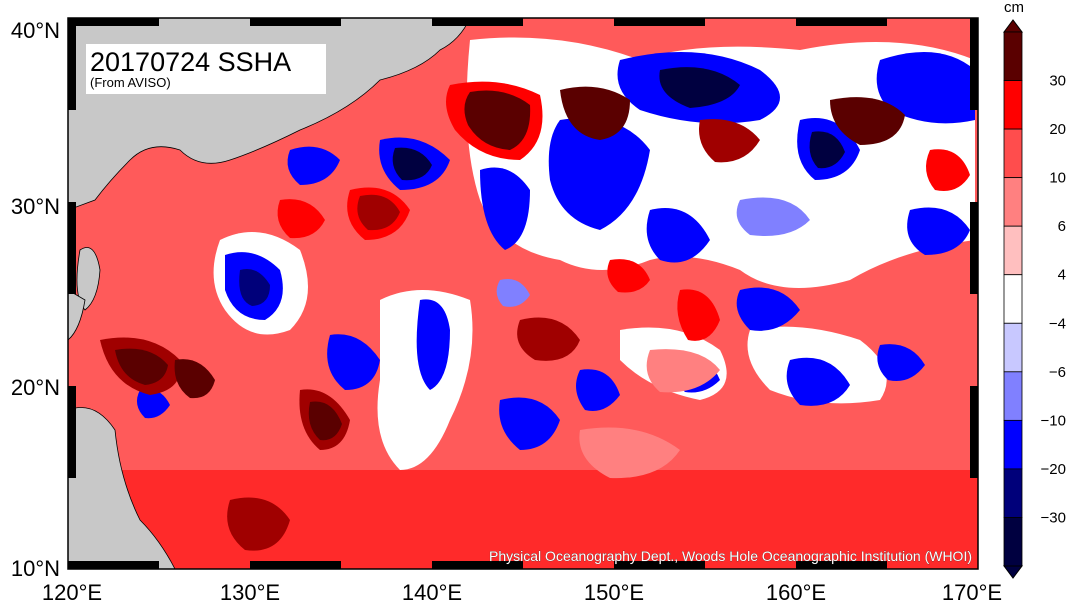 This screenshot has height=606, width=1072. What do you see at coordinates (1053, 469) in the screenshot?
I see `colorbar-label: −20` at bounding box center [1053, 469].